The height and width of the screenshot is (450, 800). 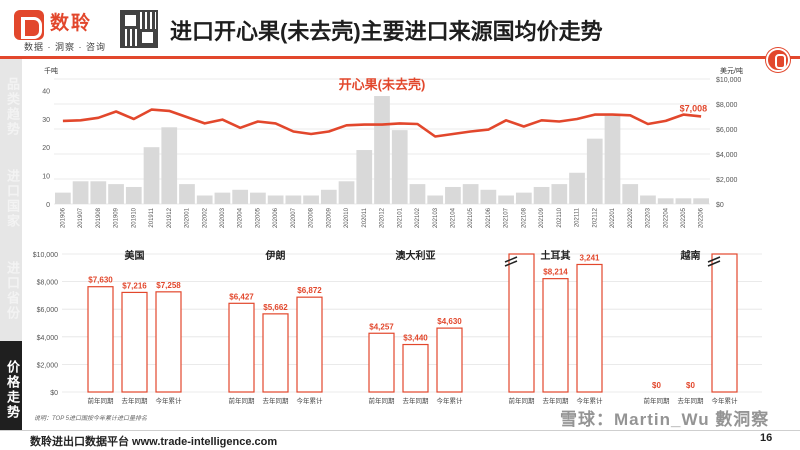 I want to click on x-tick-label: 202005, so click(x=258, y=217).